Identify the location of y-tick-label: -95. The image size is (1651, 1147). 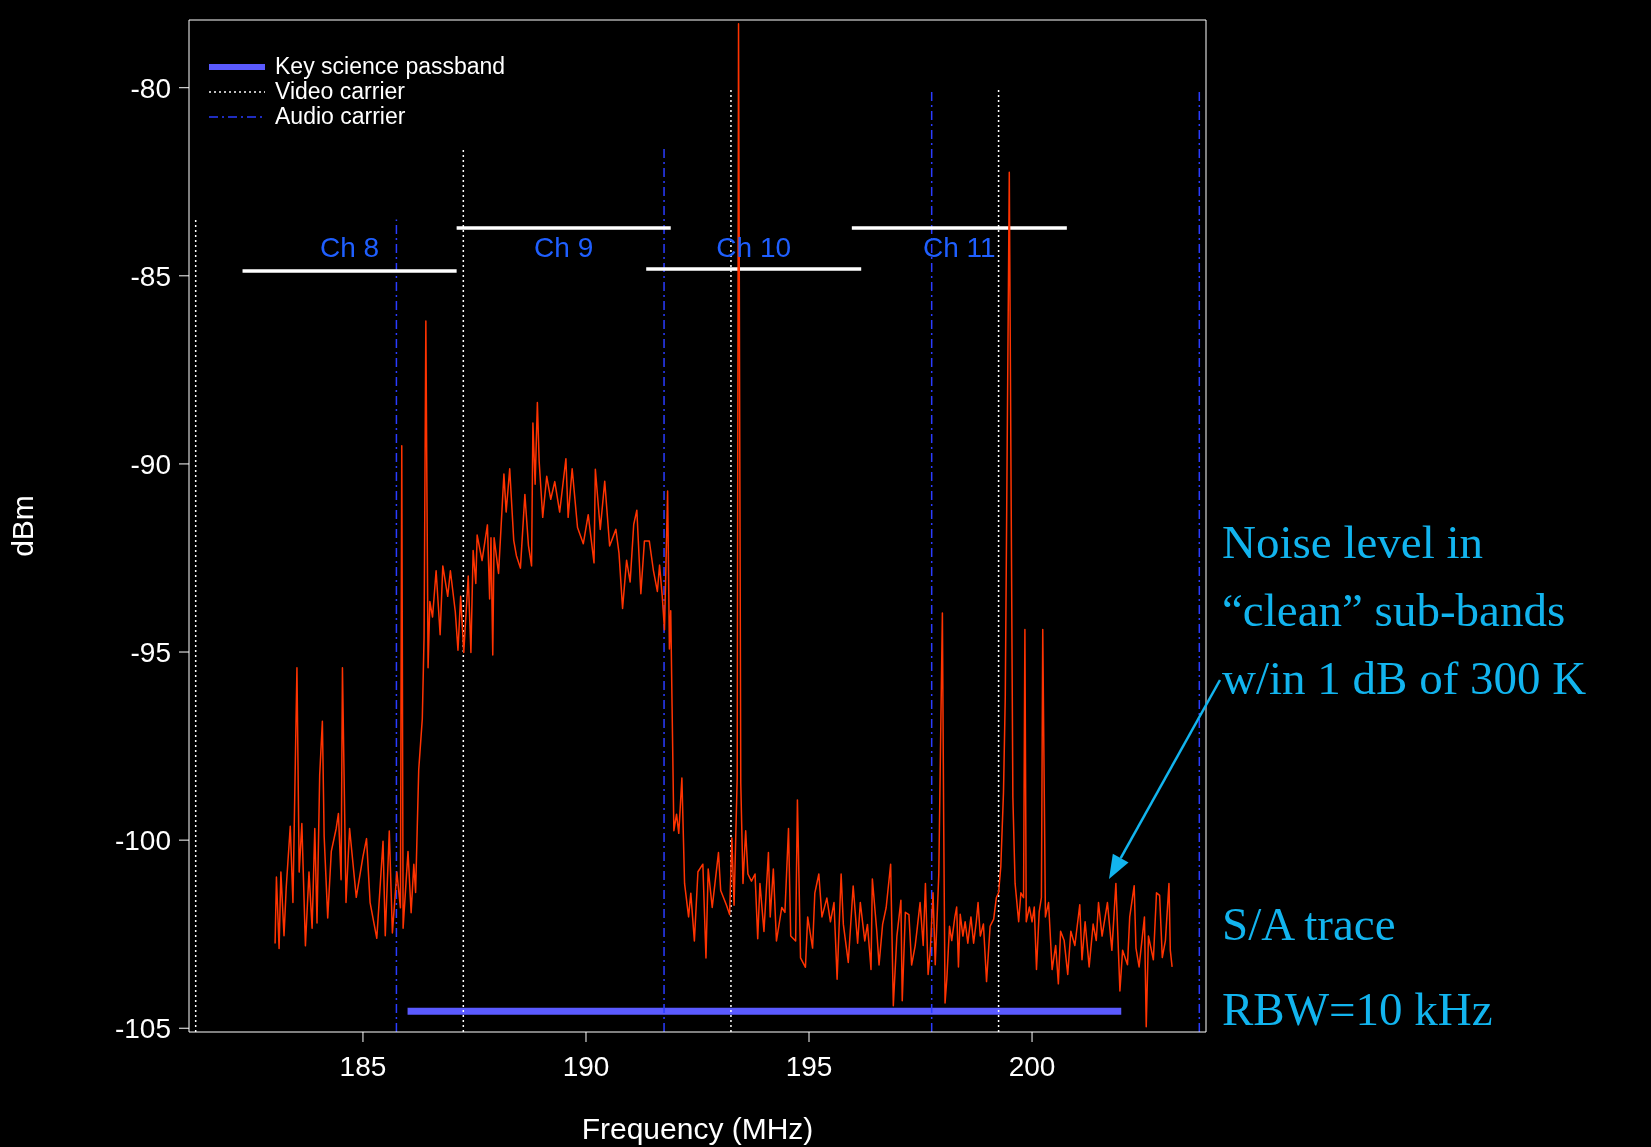
(150, 652).